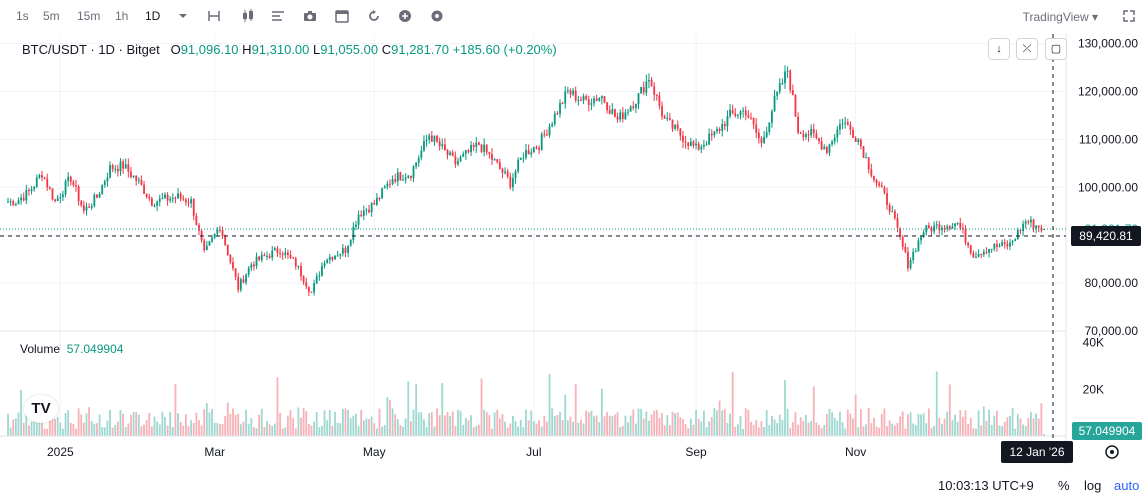 The width and height of the screenshot is (1148, 501). Describe the element at coordinates (214, 16) in the screenshot. I see `bar-style-icon` at that location.